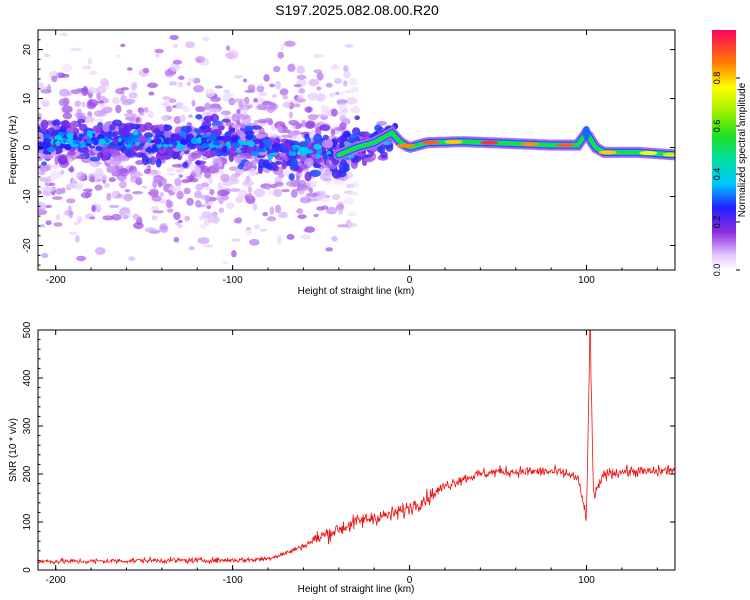 The width and height of the screenshot is (750, 600). What do you see at coordinates (27, 99) in the screenshot?
I see `y-tick-label: 10` at bounding box center [27, 99].